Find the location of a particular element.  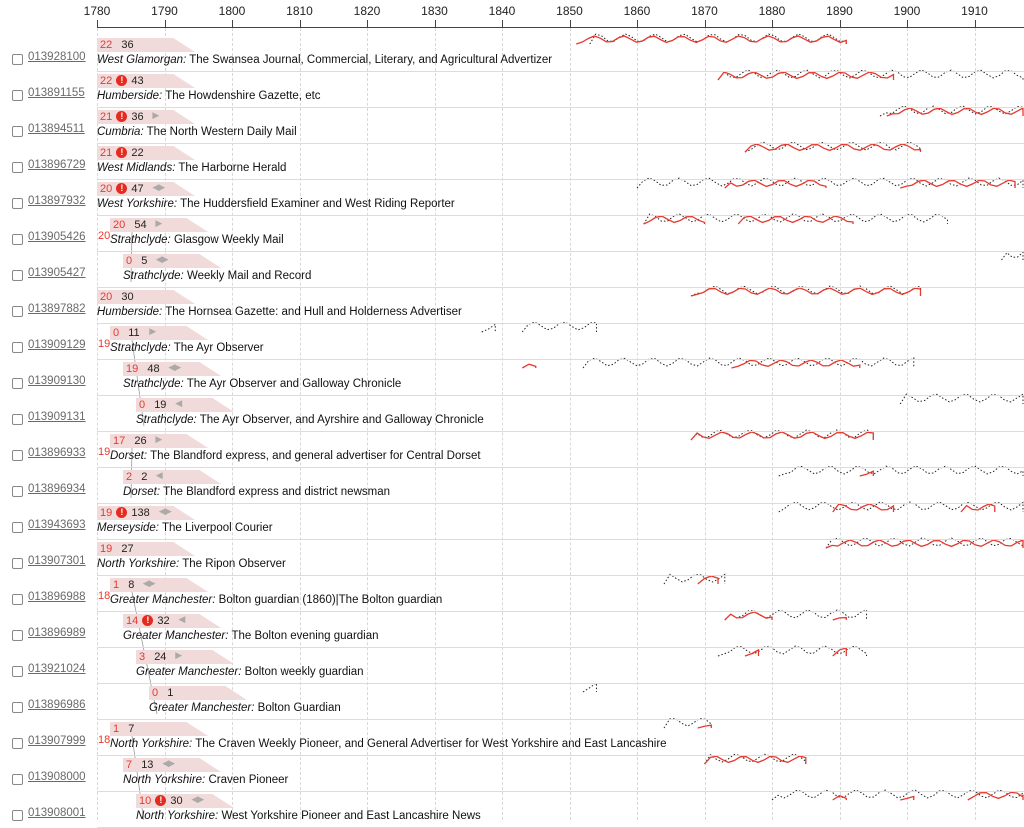

region-label: North Yorkshire: is located at coordinates (138, 564).